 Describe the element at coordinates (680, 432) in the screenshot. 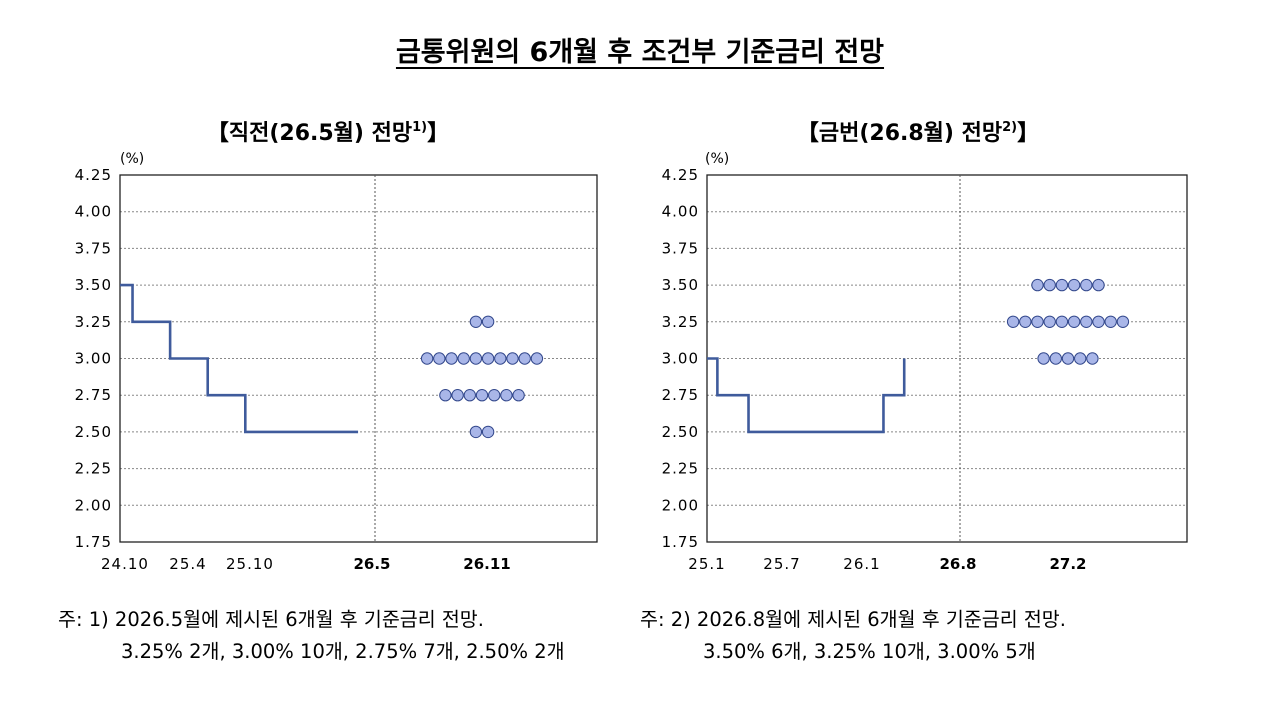

I see `chart-2-y-tick-label: 2.50` at that location.